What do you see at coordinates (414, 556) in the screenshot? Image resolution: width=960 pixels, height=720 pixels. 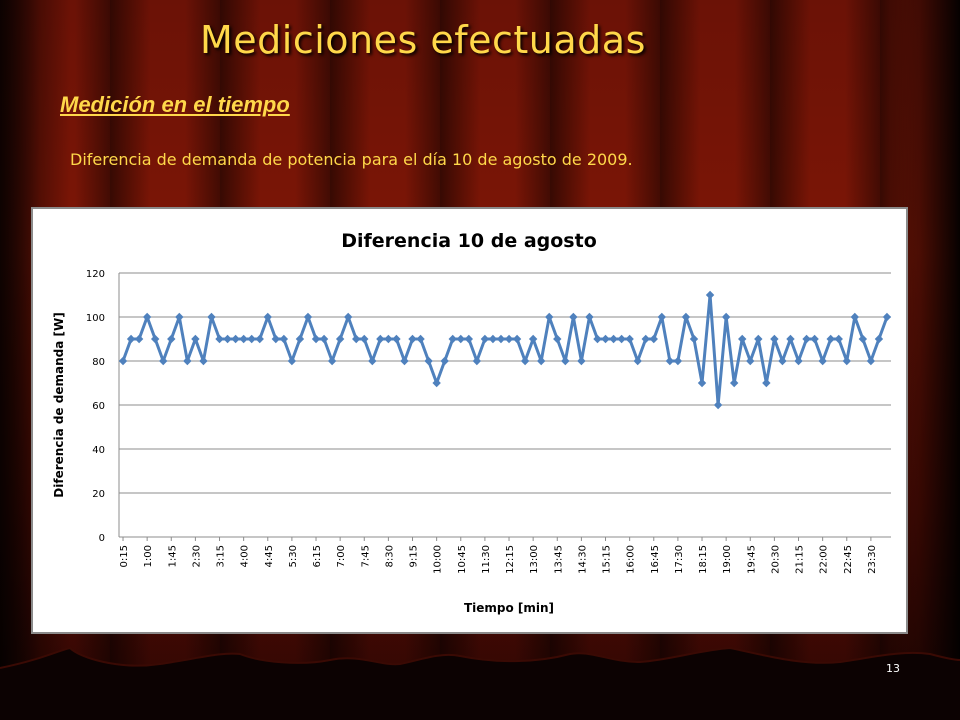 I see `x-tick-label: 9:15` at bounding box center [414, 556].